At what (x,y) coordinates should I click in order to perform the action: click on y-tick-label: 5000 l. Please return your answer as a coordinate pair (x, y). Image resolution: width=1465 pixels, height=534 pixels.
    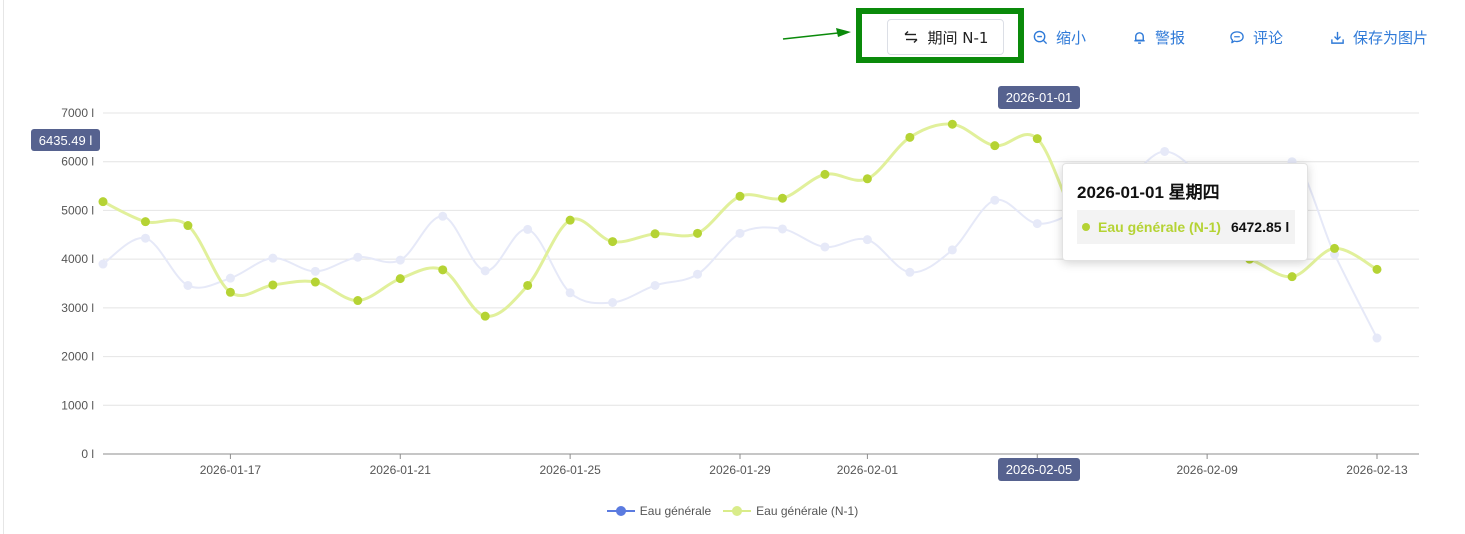
    Looking at the image, I should click on (77, 210).